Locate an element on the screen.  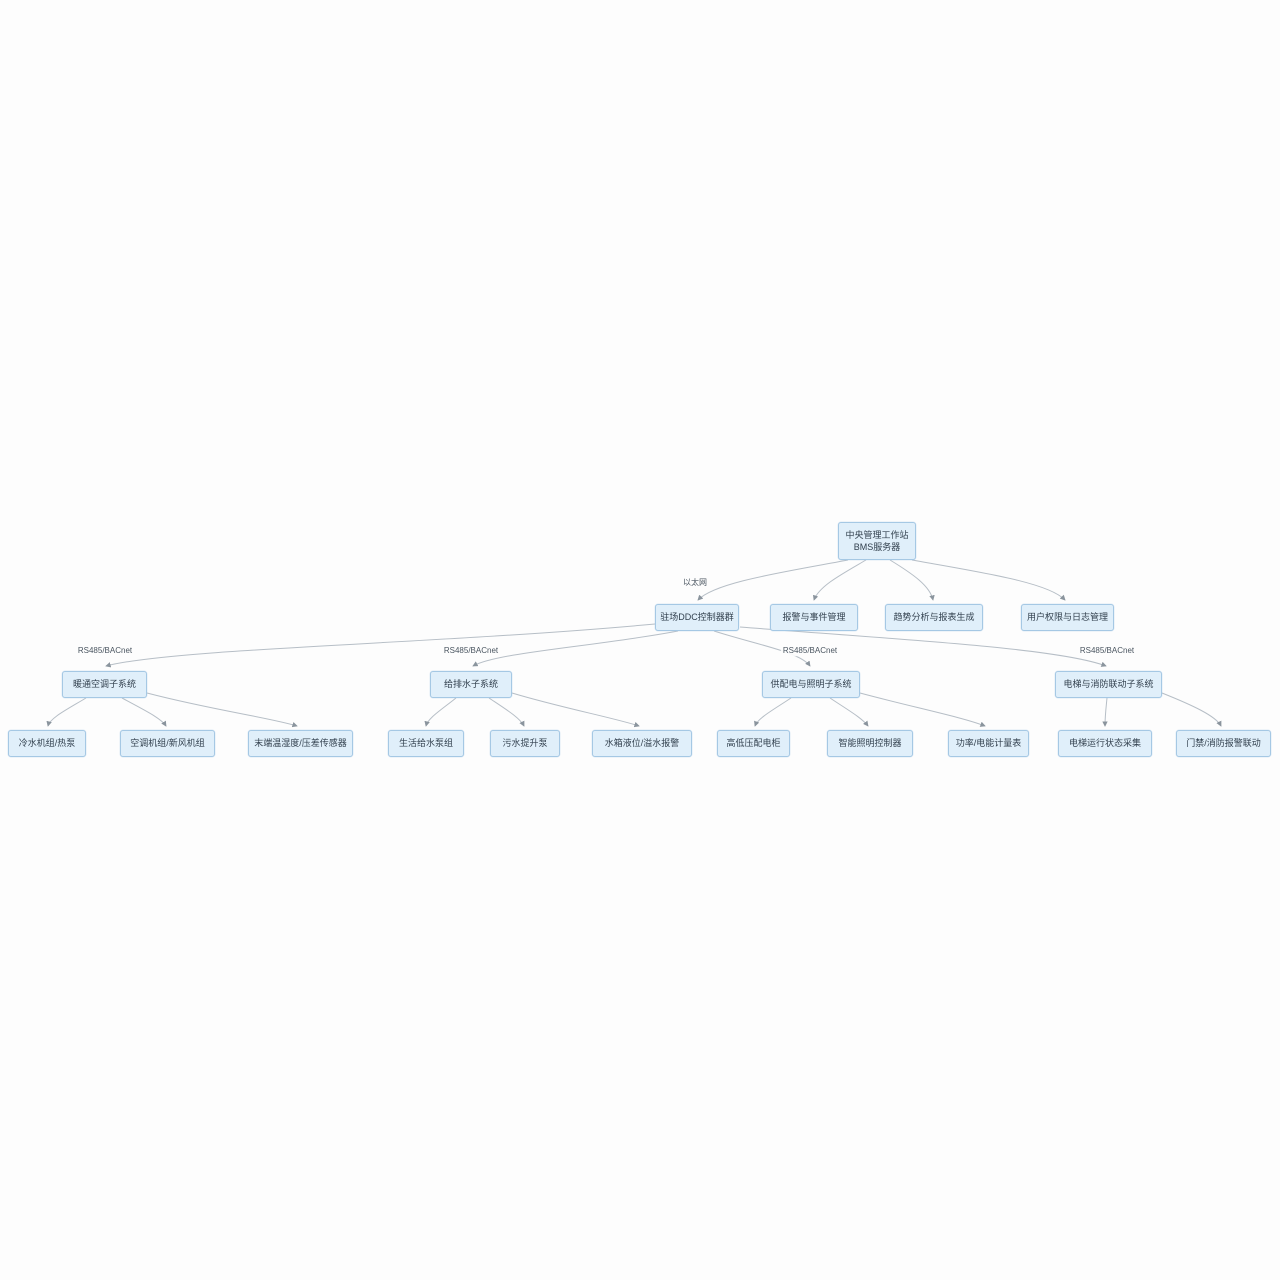
node-alarm-event-mgmt: 报警与事件管理 is located at coordinates (814, 617).